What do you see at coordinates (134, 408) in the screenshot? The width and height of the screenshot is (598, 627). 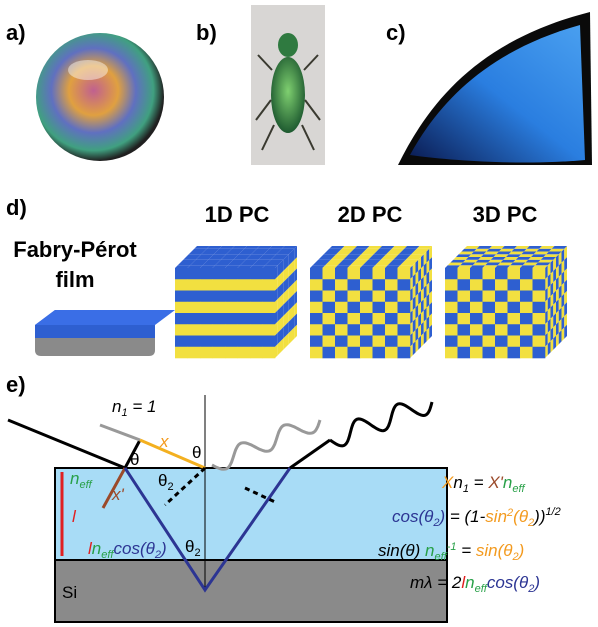 I see `label: n1 = 1` at bounding box center [134, 408].